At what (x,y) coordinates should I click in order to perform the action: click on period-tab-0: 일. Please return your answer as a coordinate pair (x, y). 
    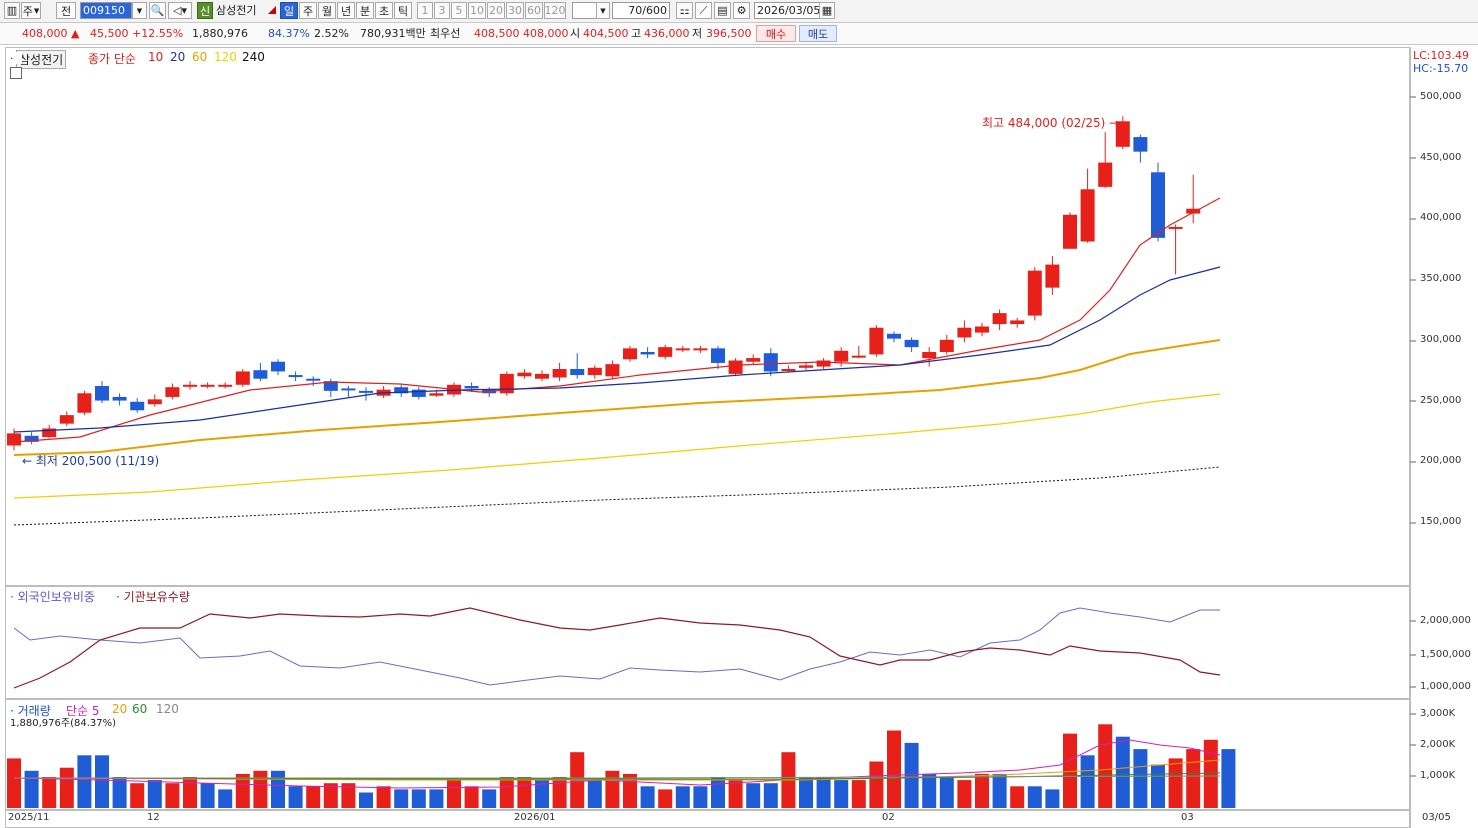
    Looking at the image, I should click on (289, 10).